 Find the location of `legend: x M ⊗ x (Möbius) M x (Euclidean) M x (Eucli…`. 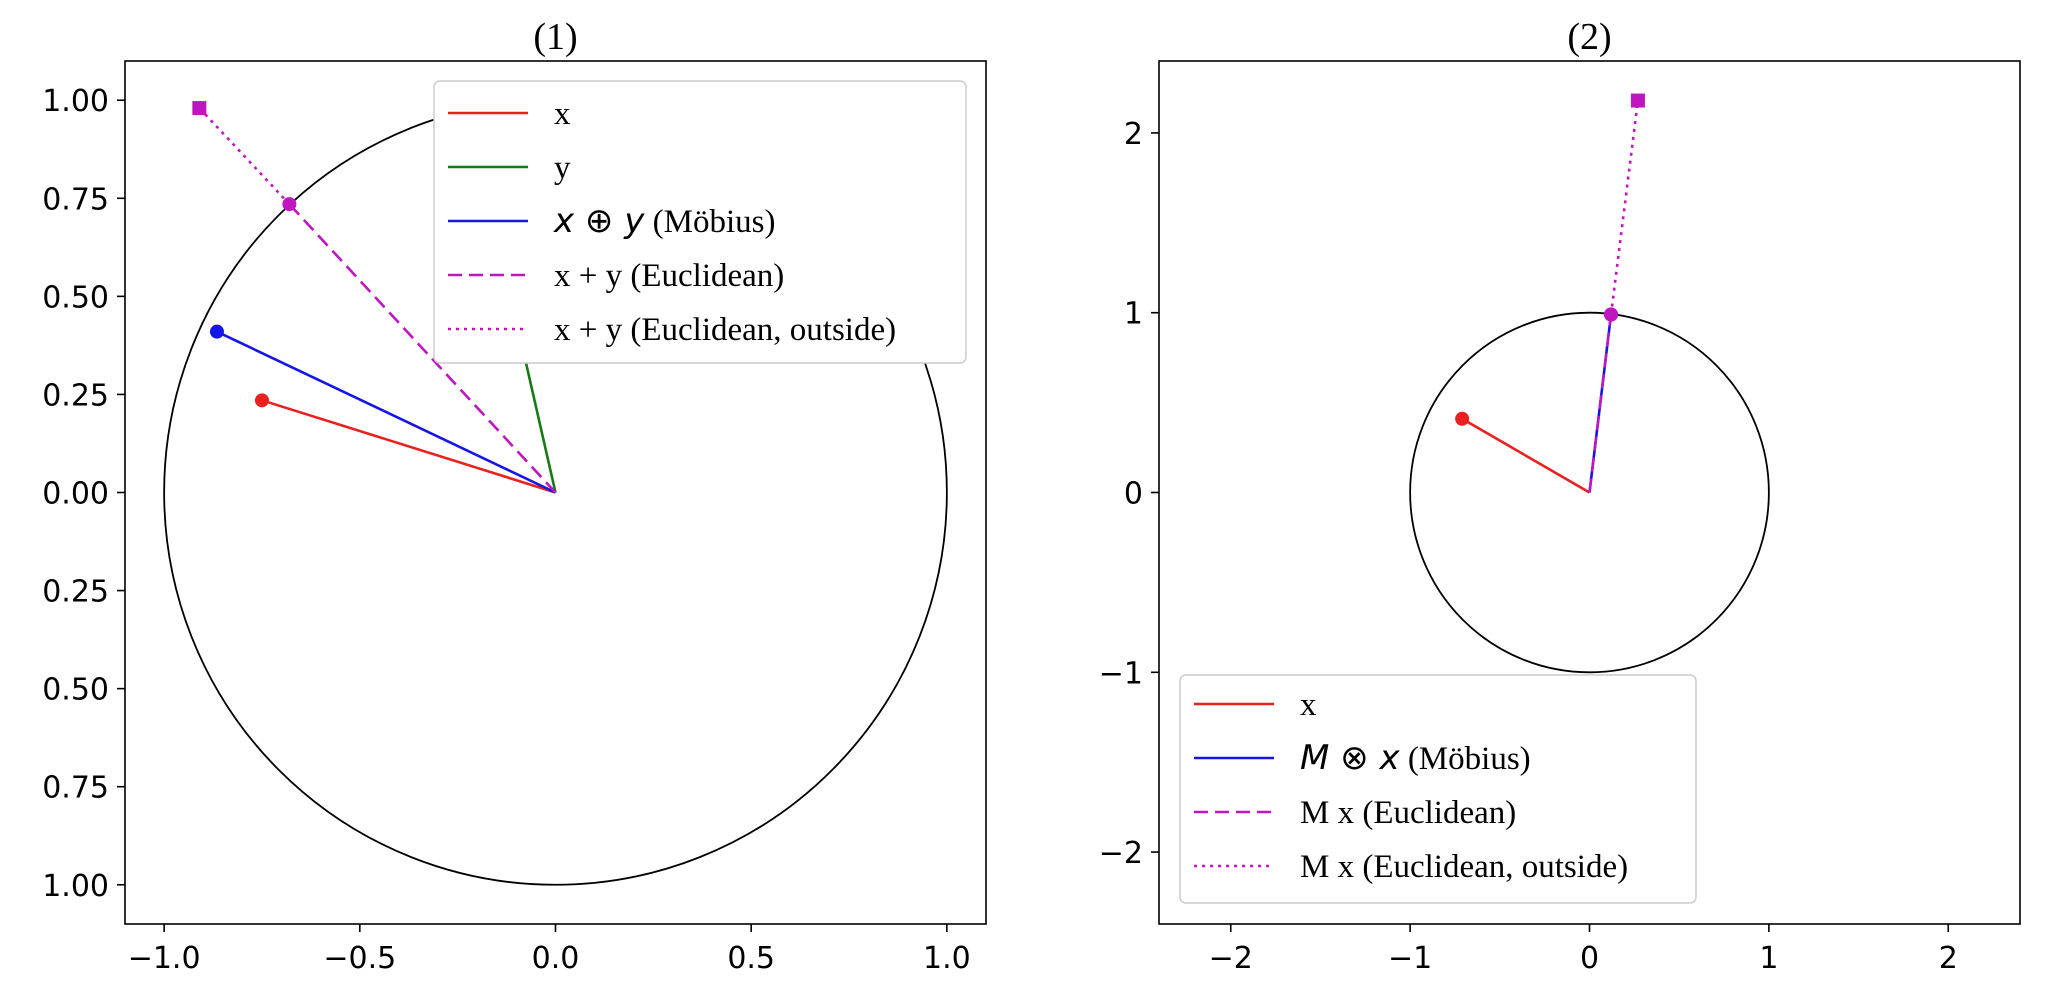

legend: x M ⊗ x (Möbius) M x (Euclidean) M x (Eucli… is located at coordinates (1438, 789).